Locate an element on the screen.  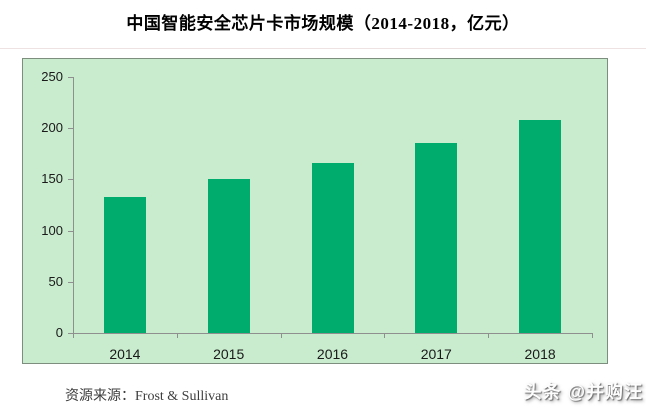
y-tick-label: 150 is located at coordinates (52, 179).